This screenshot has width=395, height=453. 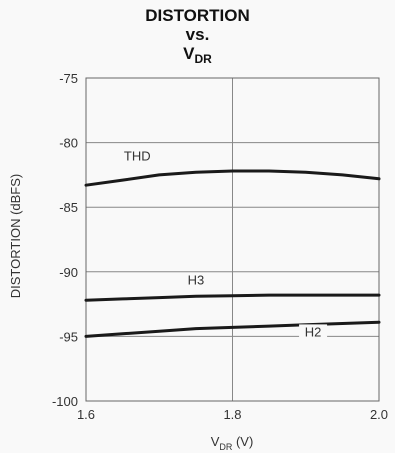 I want to click on x-axis-label-subscript: DR, so click(x=225, y=447).